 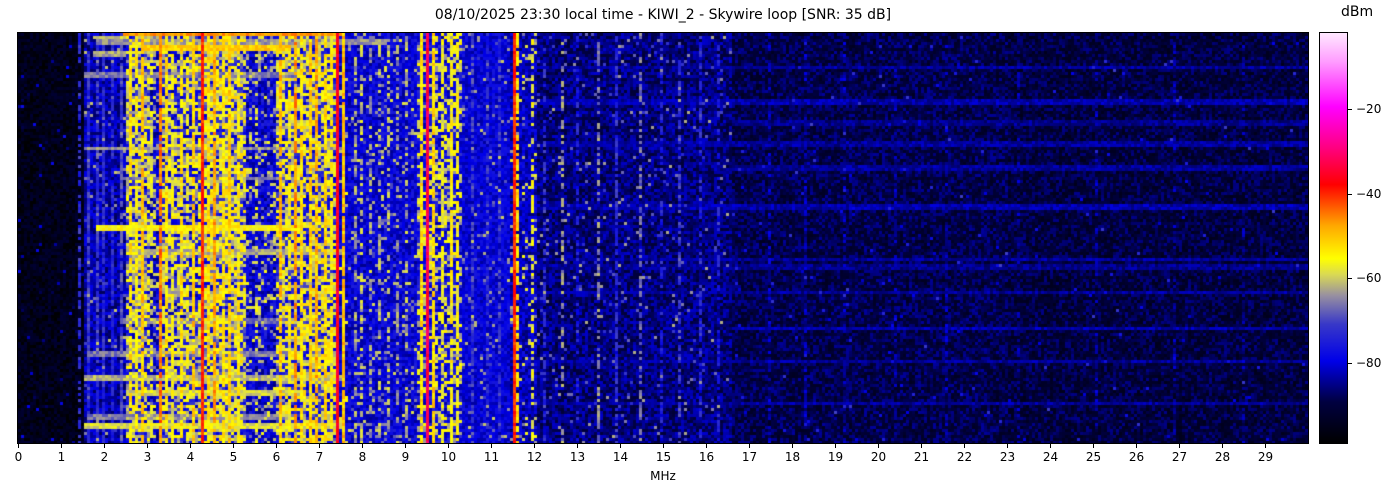 I want to click on x-tick-label: 6, so click(x=276, y=457).